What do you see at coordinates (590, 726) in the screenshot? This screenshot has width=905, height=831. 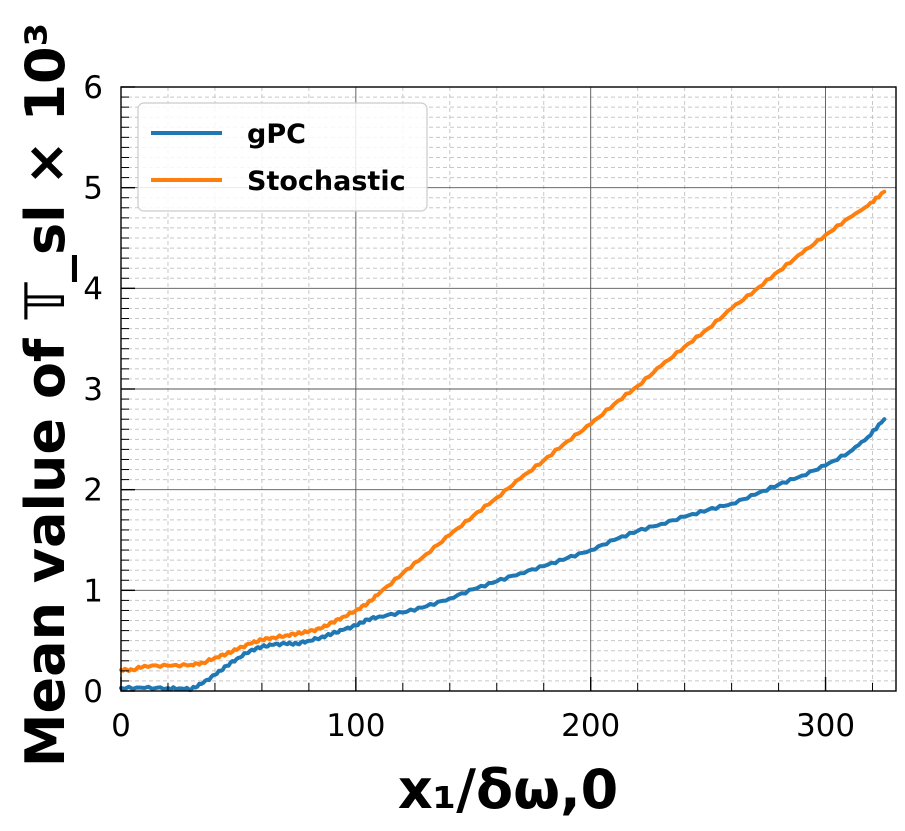 I see `x-tick-label: 200` at bounding box center [590, 726].